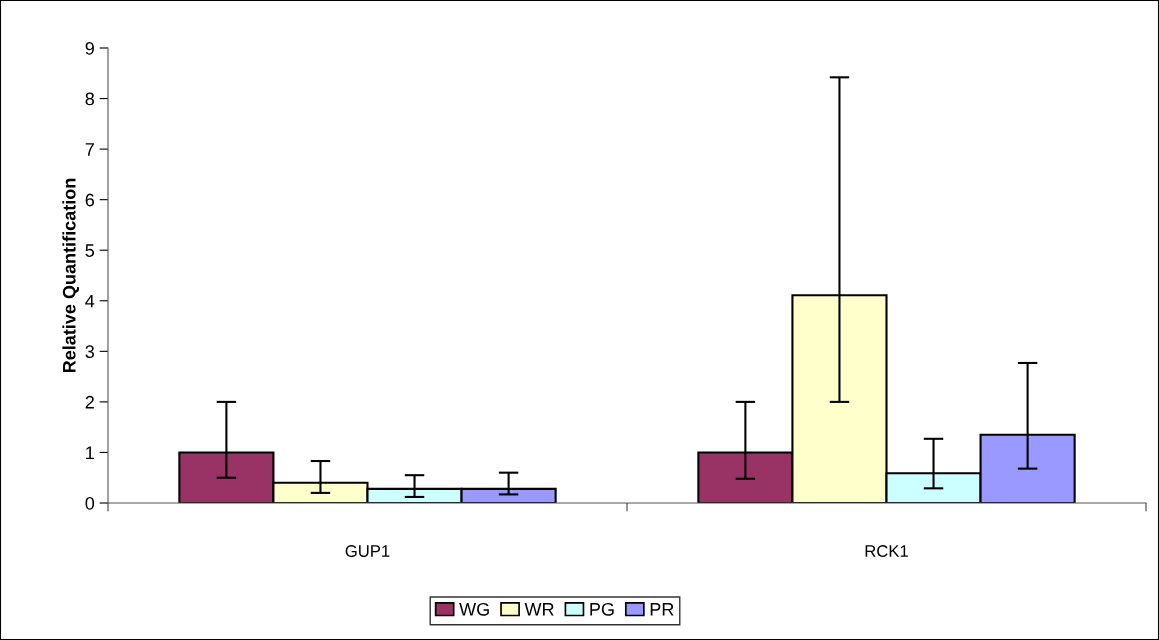  Describe the element at coordinates (367, 551) in the screenshot. I see `x-tick-label: GUP1` at that location.